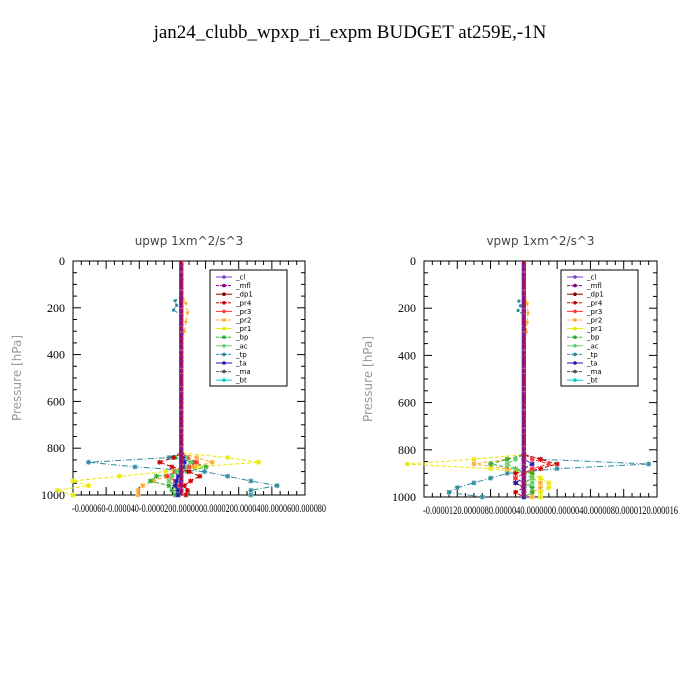  What do you see at coordinates (413, 261) in the screenshot?
I see `y-tick-label: 0` at bounding box center [413, 261].